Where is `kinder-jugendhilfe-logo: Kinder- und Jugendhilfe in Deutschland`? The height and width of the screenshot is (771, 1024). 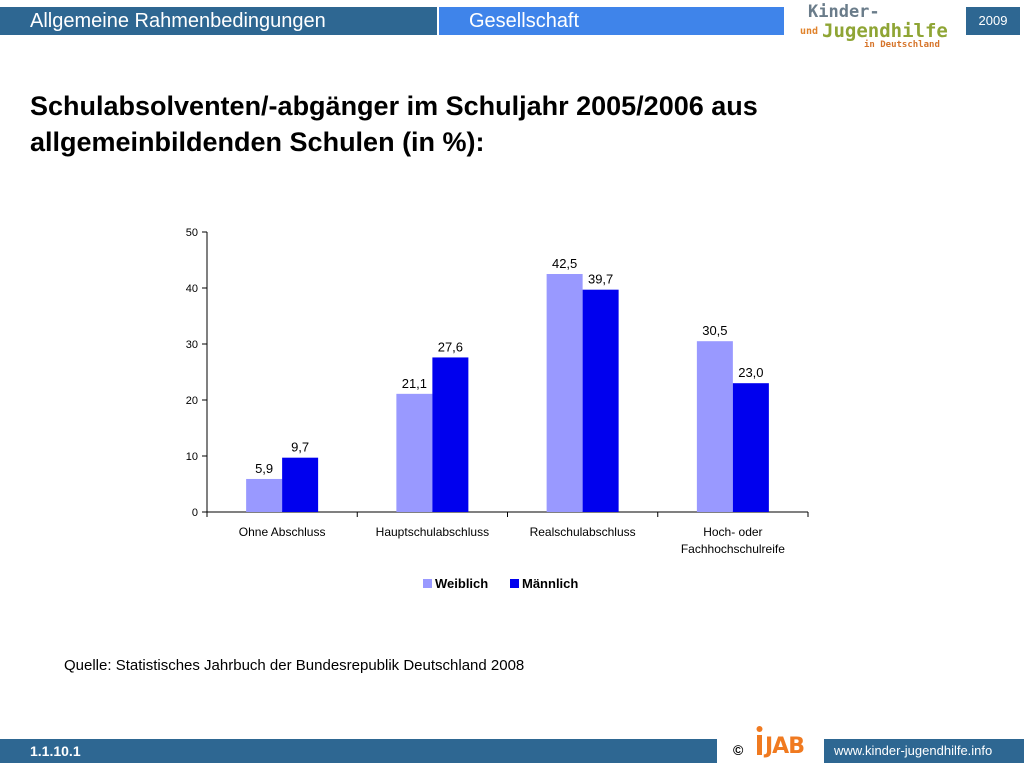 kinder-jugendhilfe-logo: Kinder- und Jugendhilfe in Deutschland is located at coordinates (879, 26).